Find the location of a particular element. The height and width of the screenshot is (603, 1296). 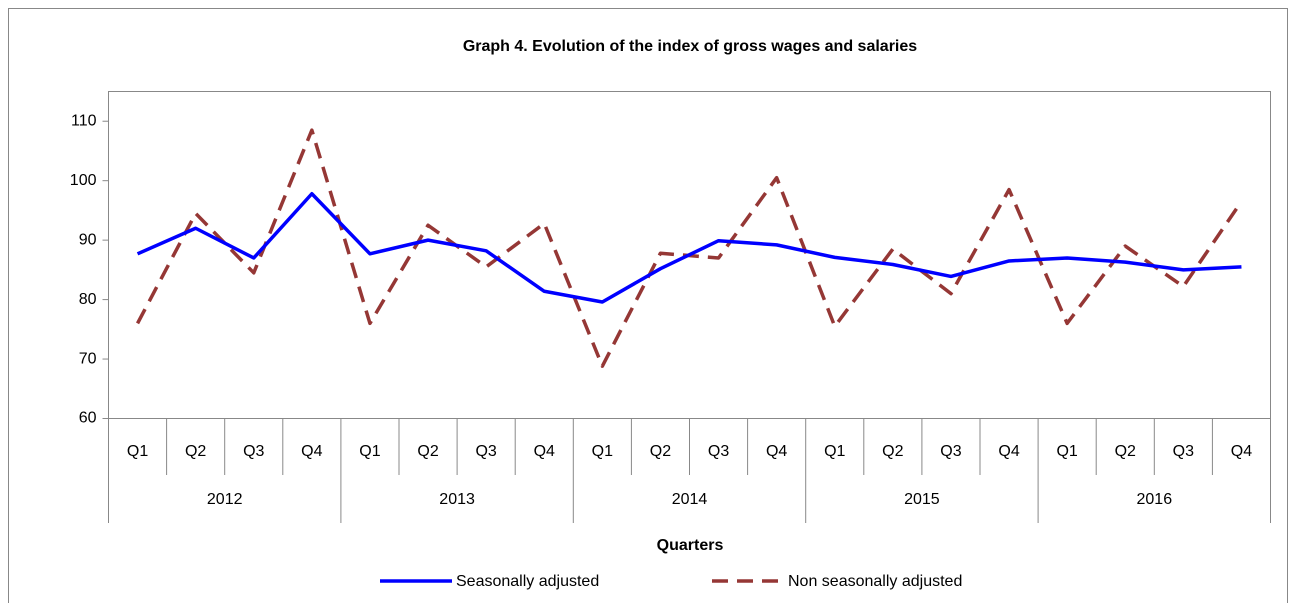

year-label: 2016 is located at coordinates (1155, 499).